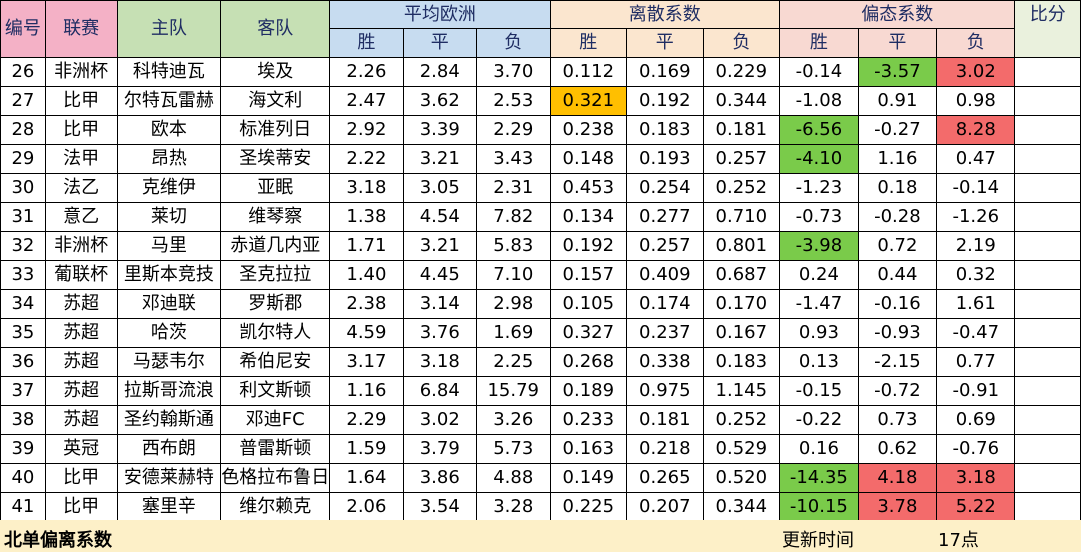  What do you see at coordinates (513, 449) in the screenshot?
I see `cell-avg-lose: 5.73` at bounding box center [513, 449].